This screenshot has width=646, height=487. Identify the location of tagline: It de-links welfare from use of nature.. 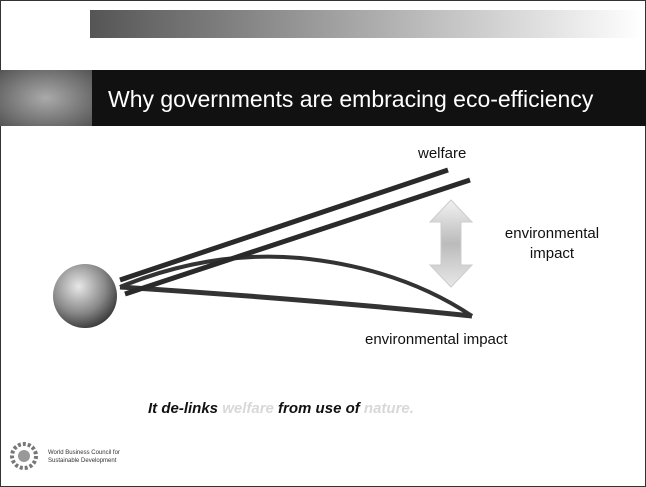
(281, 408).